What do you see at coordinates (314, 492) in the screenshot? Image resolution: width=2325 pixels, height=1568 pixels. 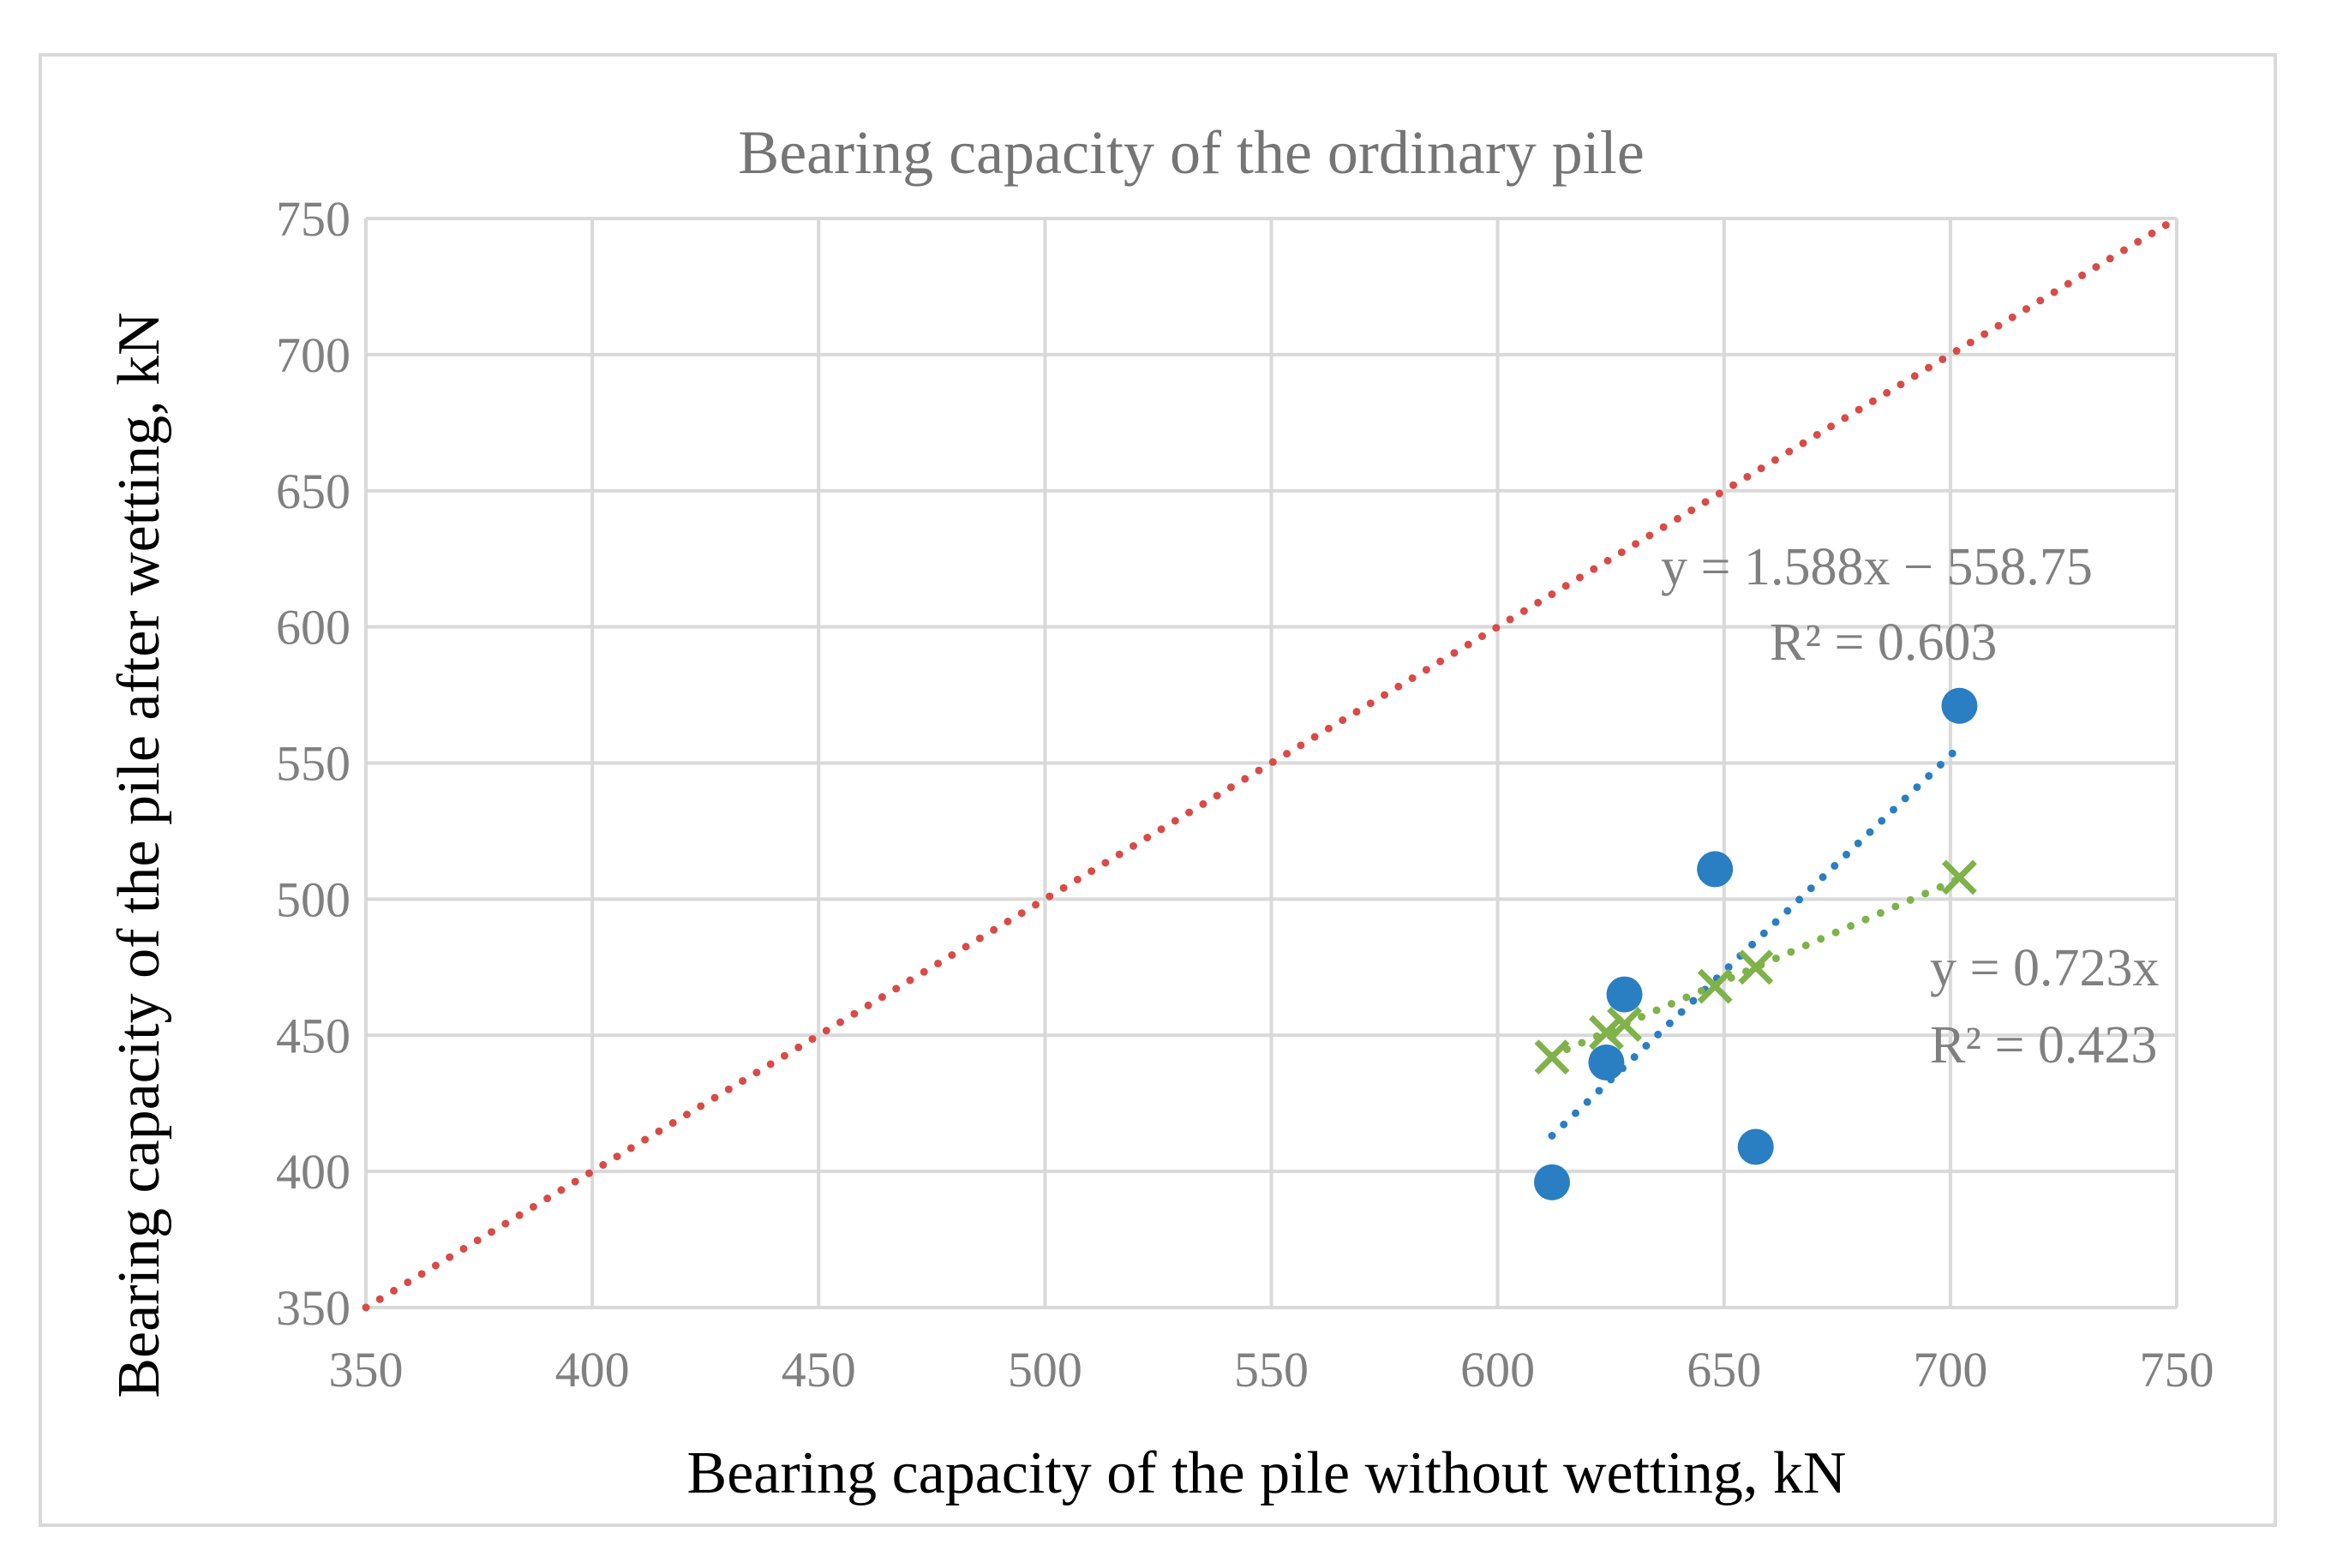 I see `y-tick-label: 650` at bounding box center [314, 492].